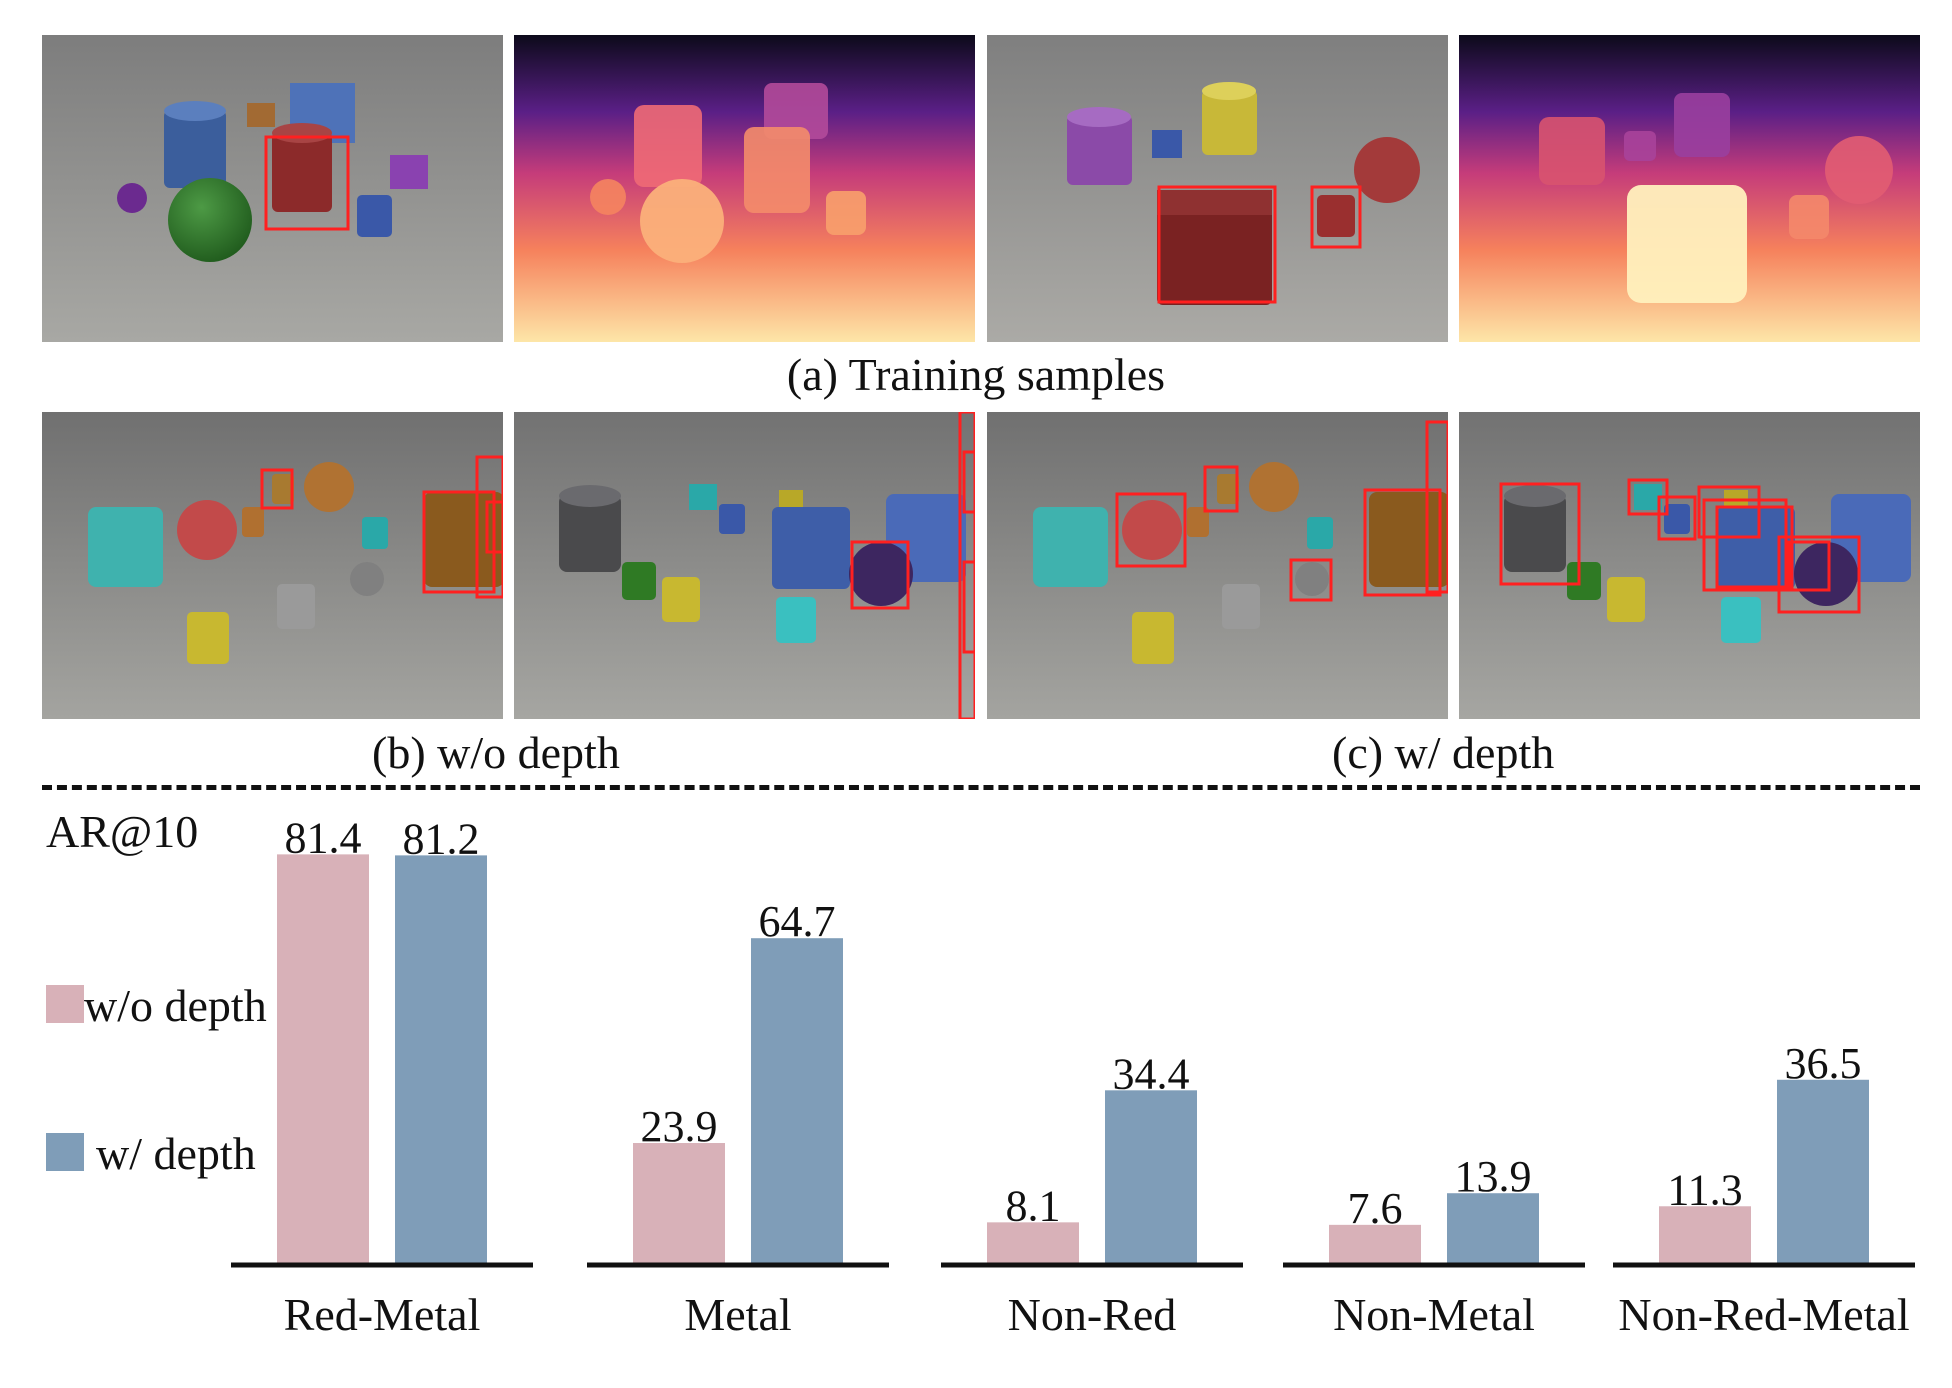 This screenshot has height=1388, width=1952. What do you see at coordinates (976, 374) in the screenshot?
I see `caption-training-samples: (a) Training samples` at bounding box center [976, 374].